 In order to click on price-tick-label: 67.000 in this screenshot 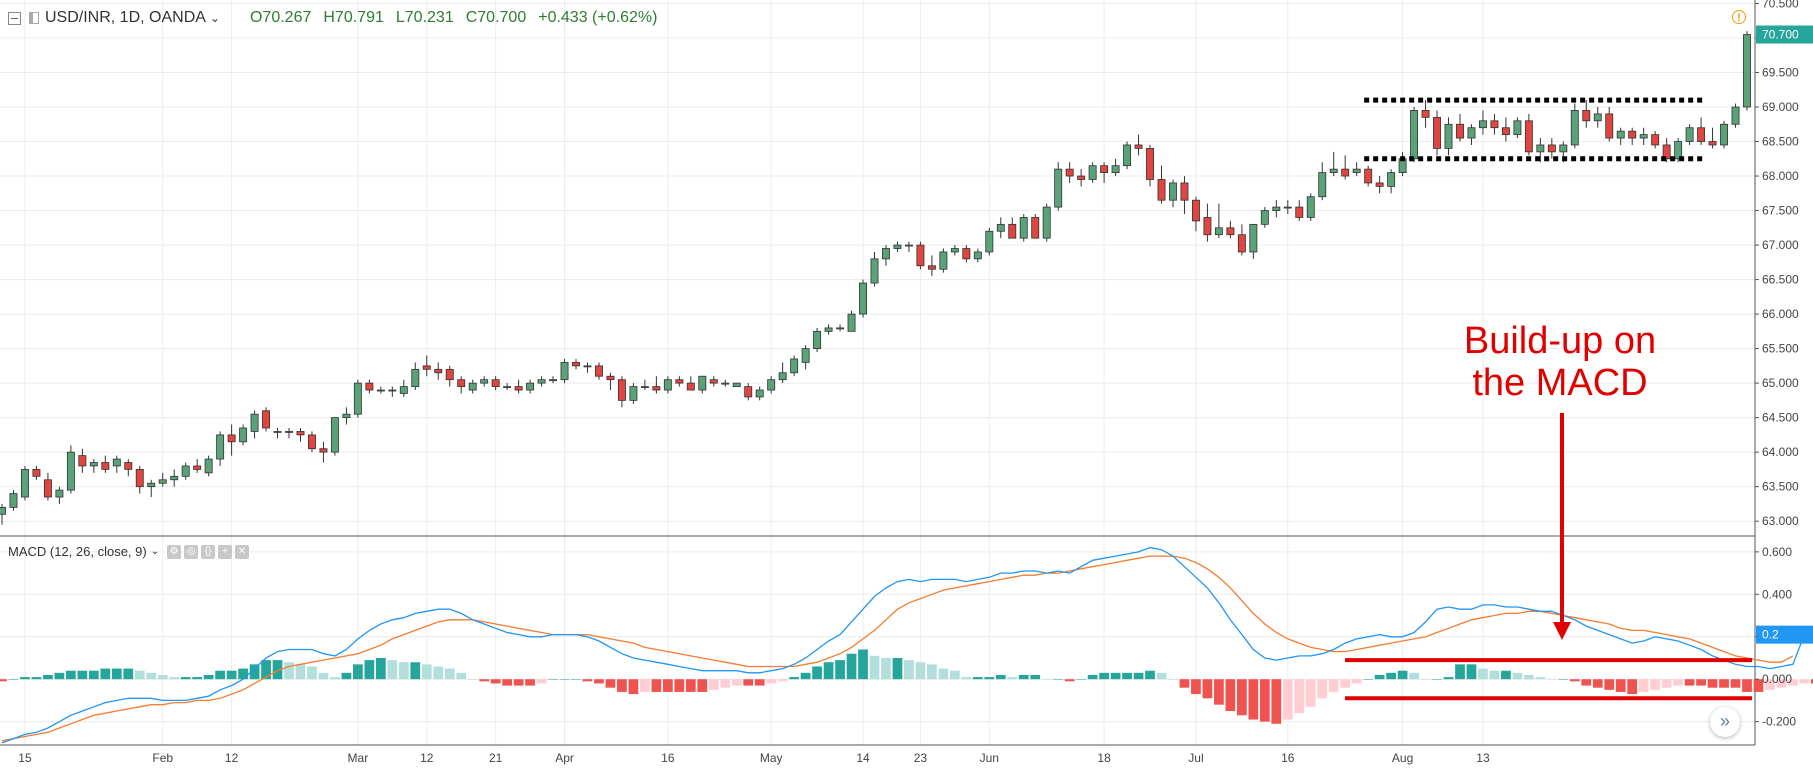, I will do `click(1780, 245)`.